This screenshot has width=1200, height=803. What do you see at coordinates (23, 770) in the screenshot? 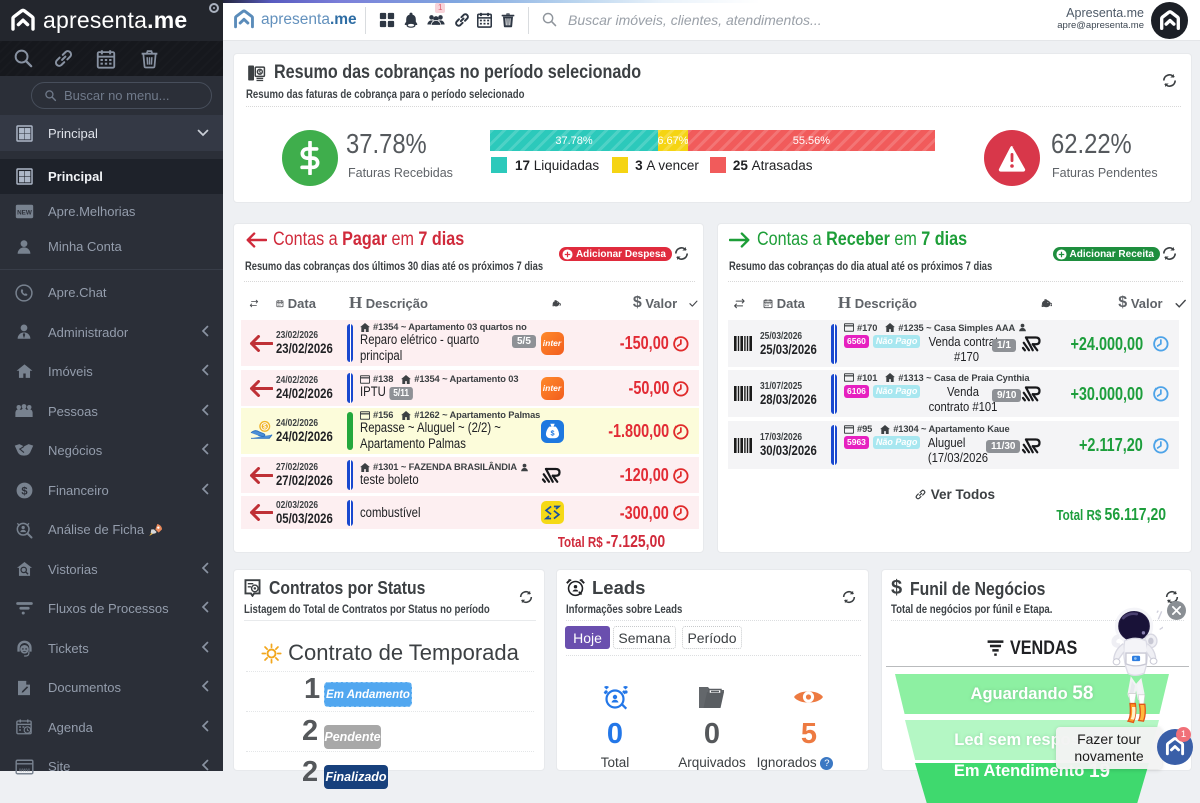
I see `svg-text: www` at bounding box center [23, 770].